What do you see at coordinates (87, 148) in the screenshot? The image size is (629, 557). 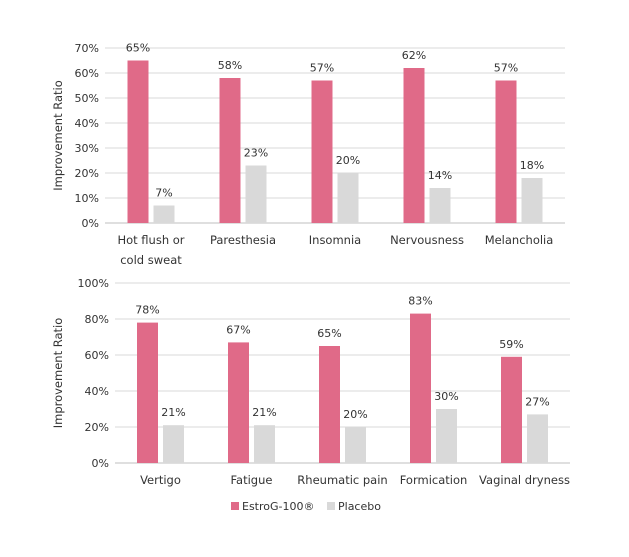 I see `y-tick-label: 30%` at bounding box center [87, 148].